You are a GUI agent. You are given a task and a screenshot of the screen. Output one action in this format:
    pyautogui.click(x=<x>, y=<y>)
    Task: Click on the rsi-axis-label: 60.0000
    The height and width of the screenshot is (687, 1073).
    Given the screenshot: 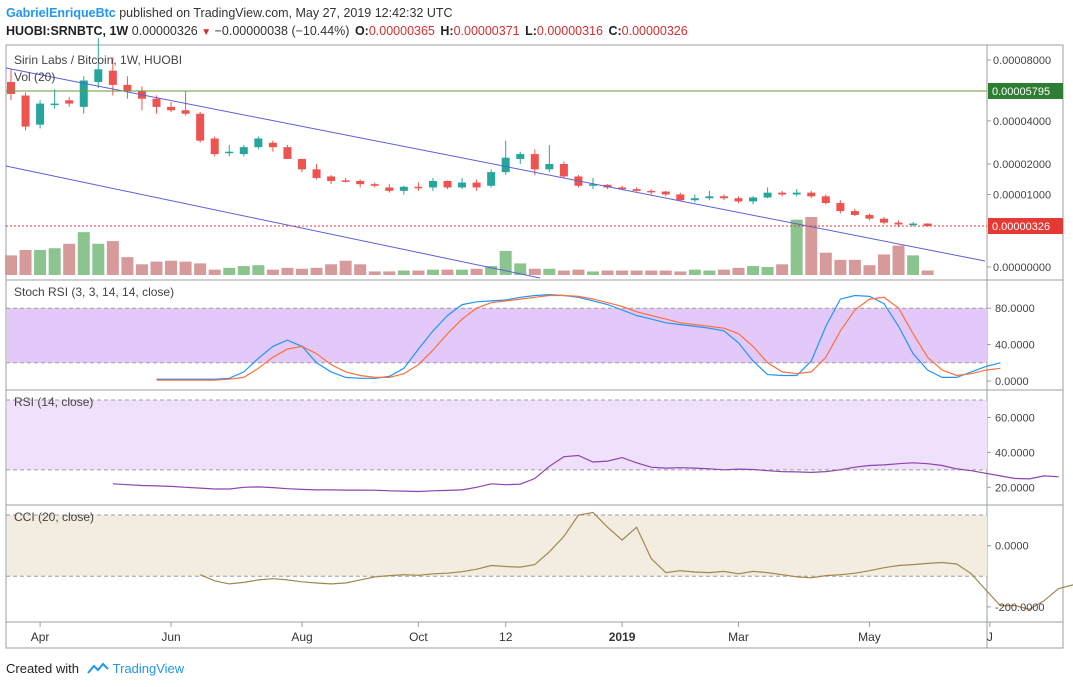 What is the action you would take?
    pyautogui.click(x=1015, y=418)
    